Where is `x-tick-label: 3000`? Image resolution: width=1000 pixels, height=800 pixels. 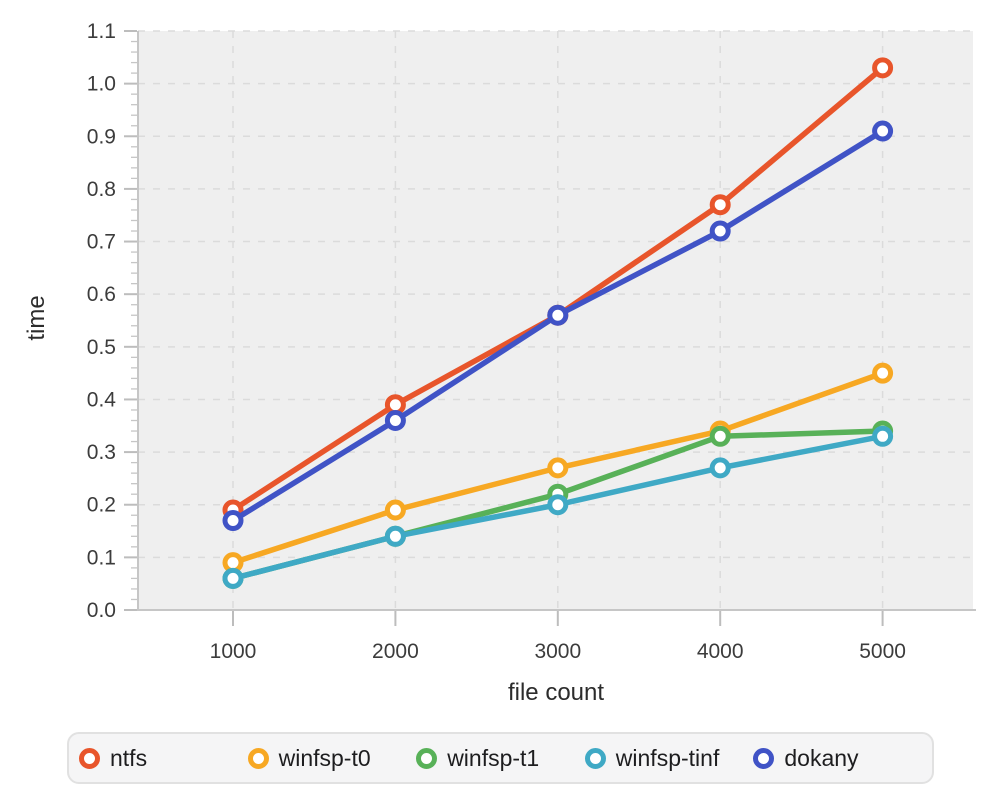
x-tick-label: 3000 is located at coordinates (557, 651).